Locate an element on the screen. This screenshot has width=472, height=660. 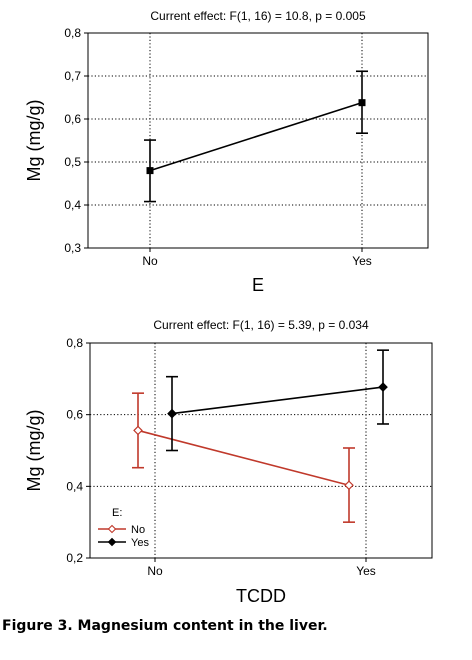
y-tick-label: 0,5 is located at coordinates (72, 162).